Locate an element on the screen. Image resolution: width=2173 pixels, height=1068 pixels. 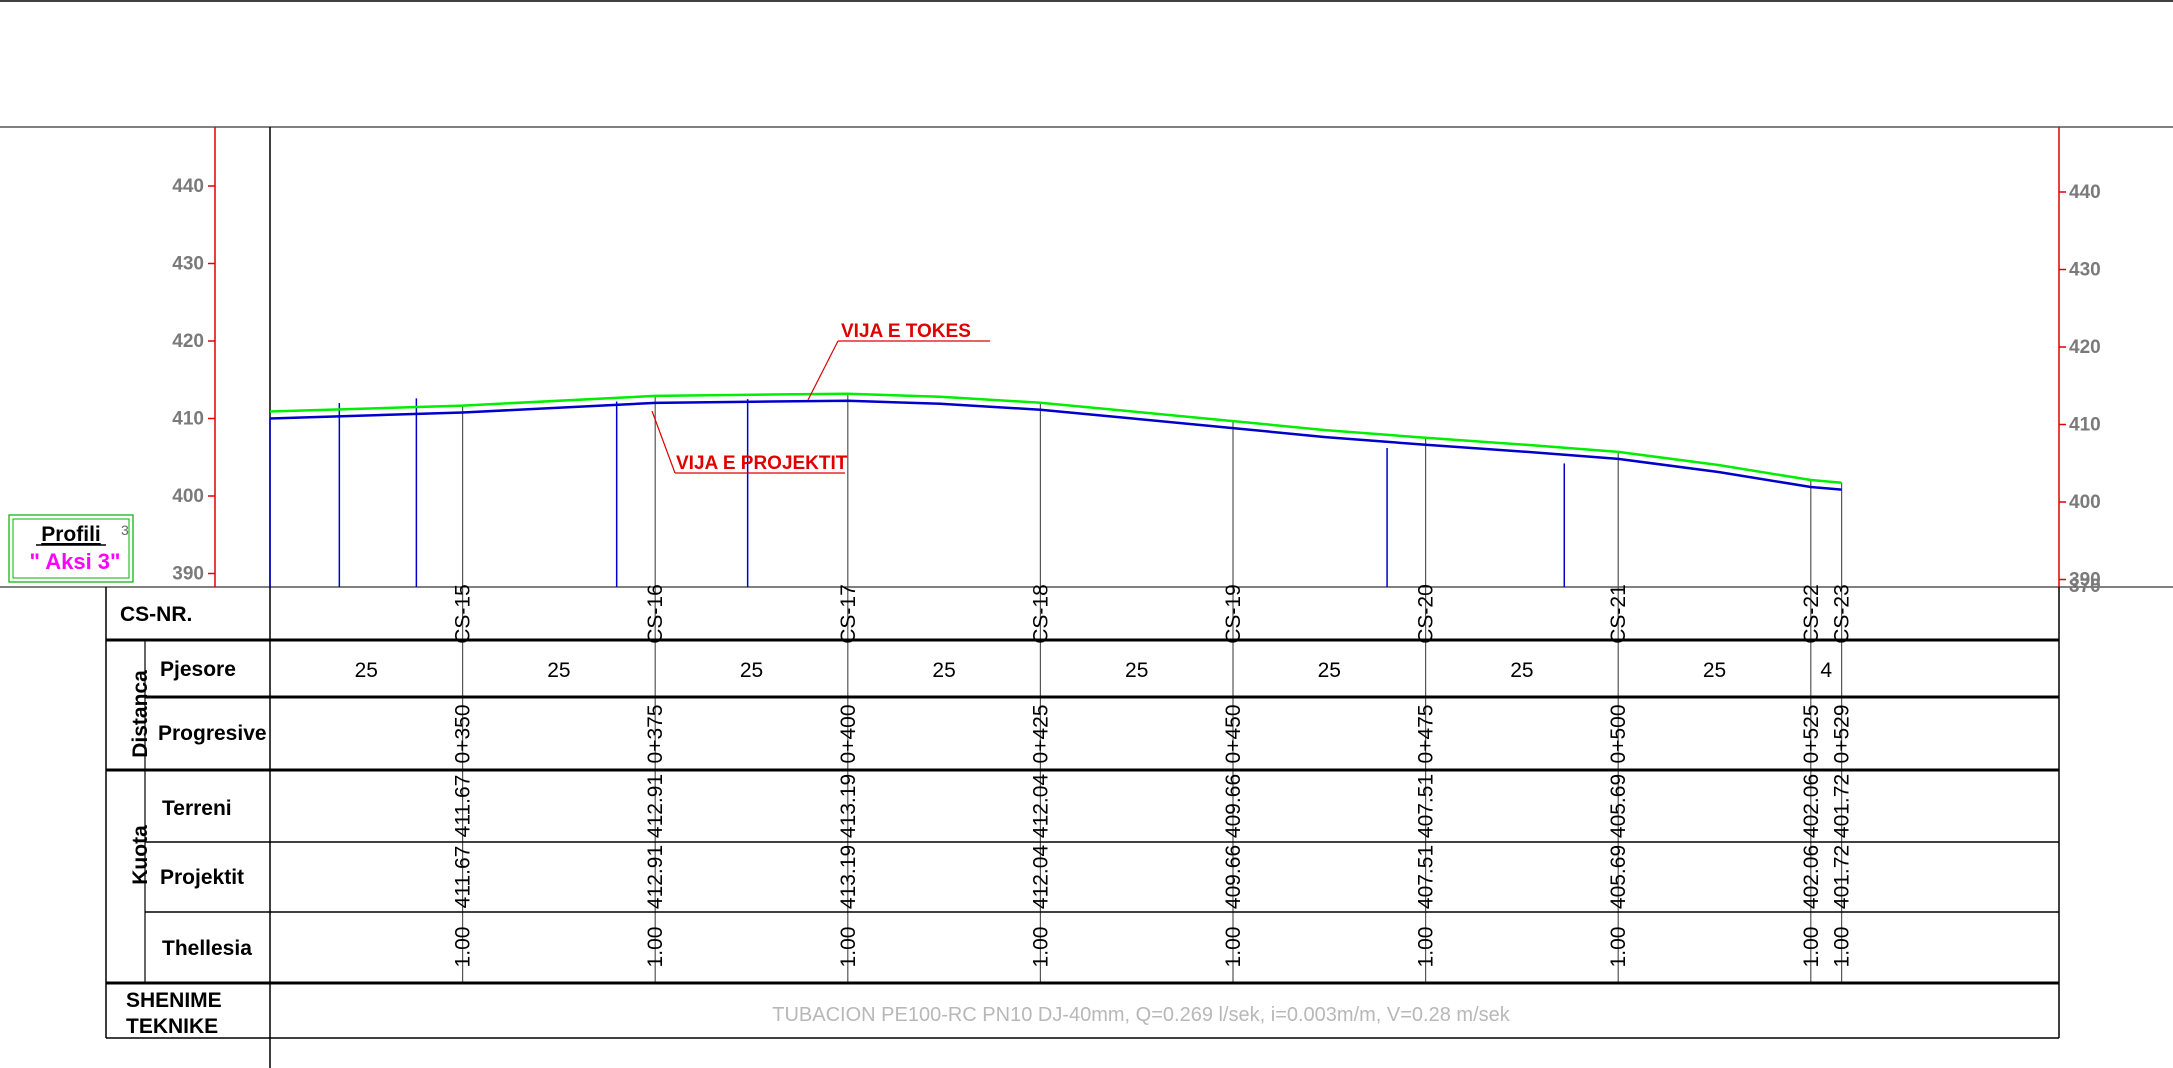
station-terrain-elevation: 413.19 is located at coordinates (848, 806).